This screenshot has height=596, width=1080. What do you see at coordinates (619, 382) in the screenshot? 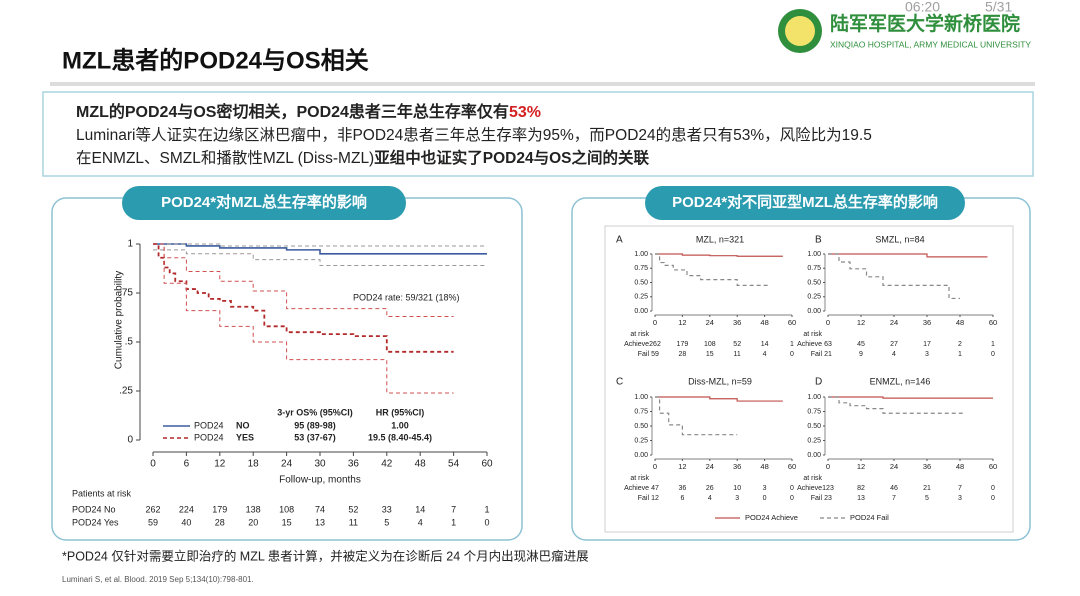
I see `panel-letter: C` at bounding box center [619, 382].